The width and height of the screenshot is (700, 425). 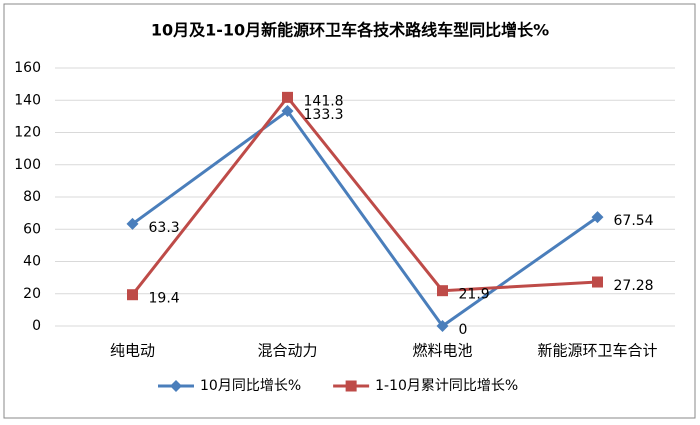 What do you see at coordinates (27, 133) in the screenshot?
I see `y-tick-label: 120` at bounding box center [27, 133].